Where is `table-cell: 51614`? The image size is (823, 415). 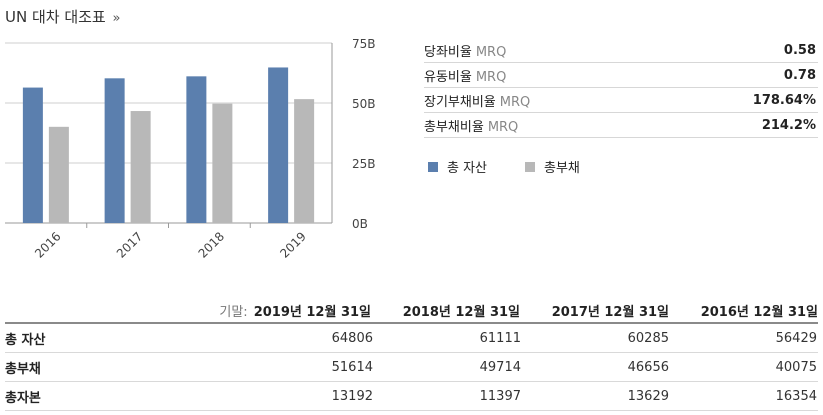
table-cell: 51614 is located at coordinates (352, 367).